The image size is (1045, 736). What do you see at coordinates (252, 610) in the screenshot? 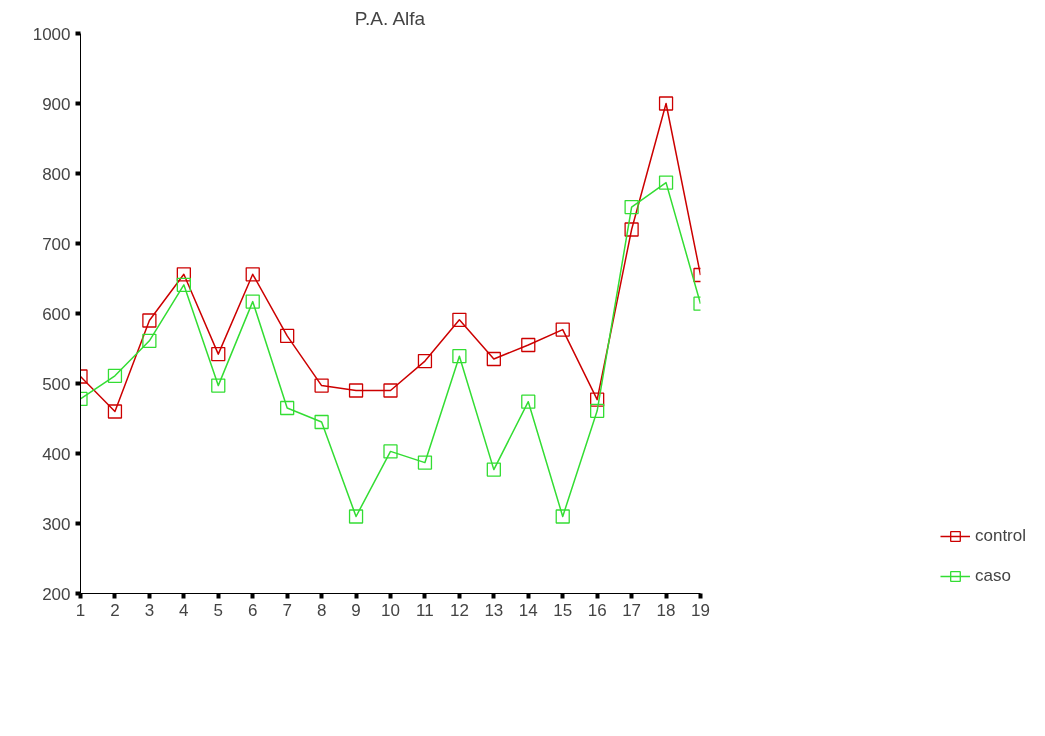
I see `x-tick-label: 6` at bounding box center [252, 610].